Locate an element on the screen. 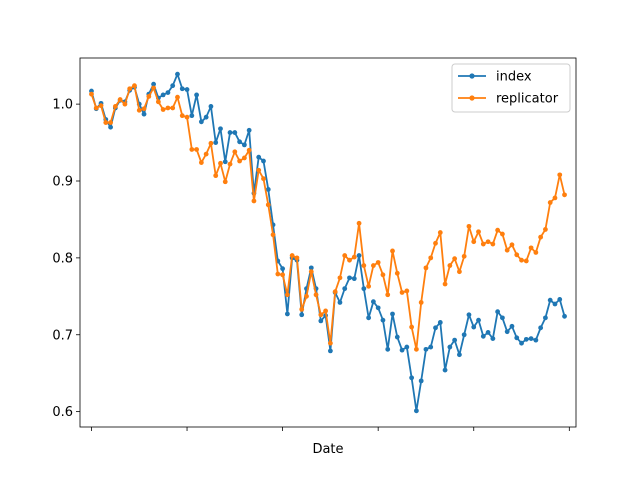 This screenshot has height=480, width=640. legend-marker-replicator is located at coordinates (472, 98).